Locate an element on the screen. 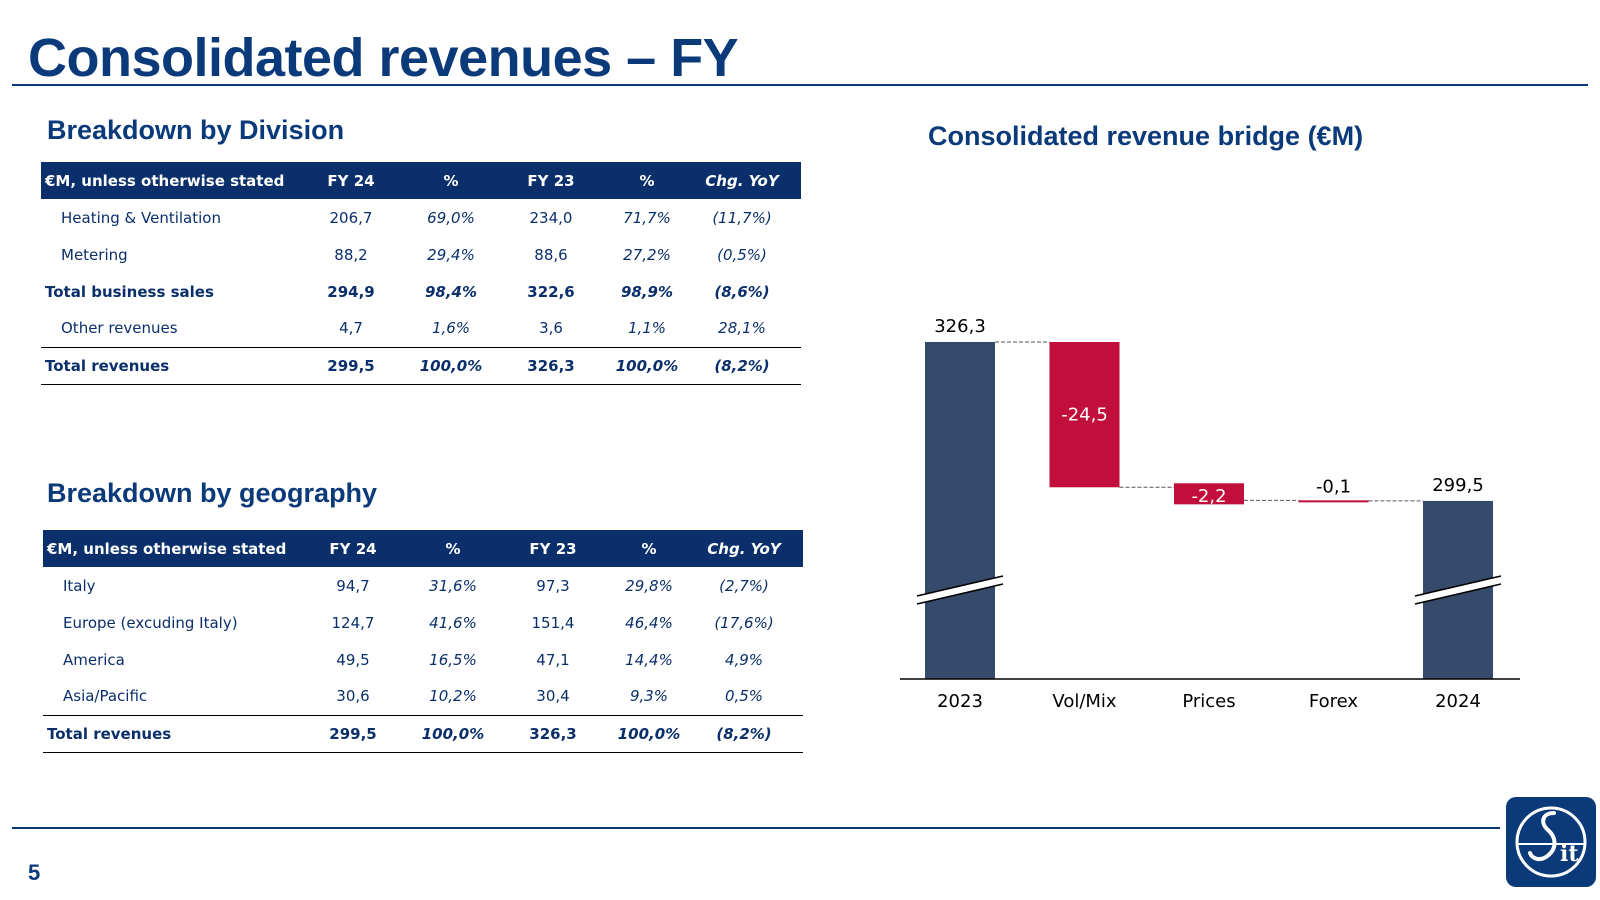 The height and width of the screenshot is (900, 1600). division-heading: Breakdown by Division is located at coordinates (196, 130).